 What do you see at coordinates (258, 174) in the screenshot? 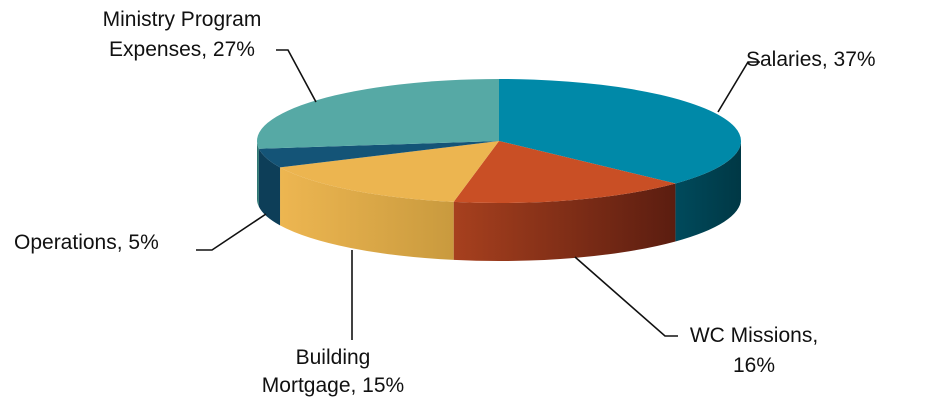
I see `pie-side-ministry-program-expenses` at bounding box center [258, 174].